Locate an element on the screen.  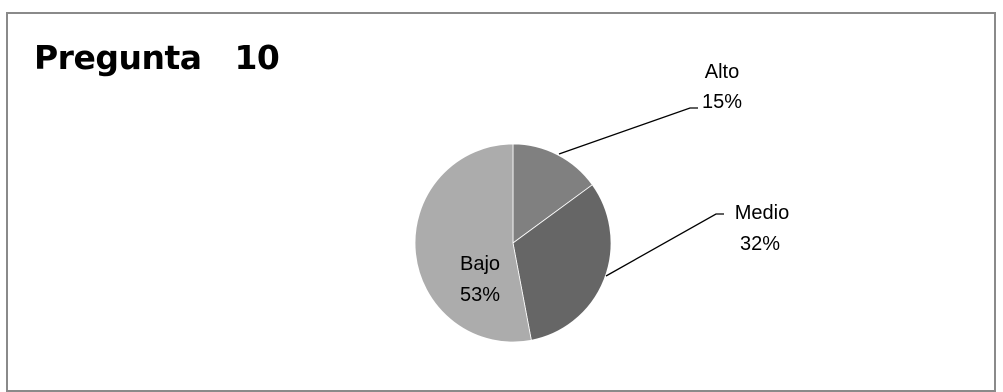
label-medio-name: Medio is located at coordinates (762, 213).